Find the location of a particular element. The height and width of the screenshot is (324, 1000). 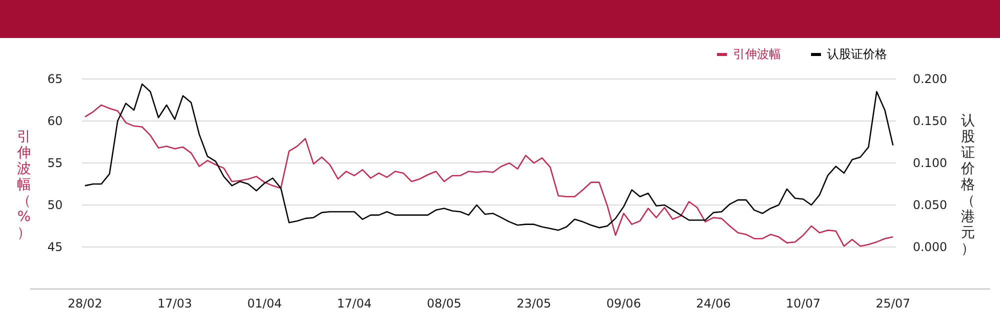

x-tick-label: 10/07 is located at coordinates (803, 303).